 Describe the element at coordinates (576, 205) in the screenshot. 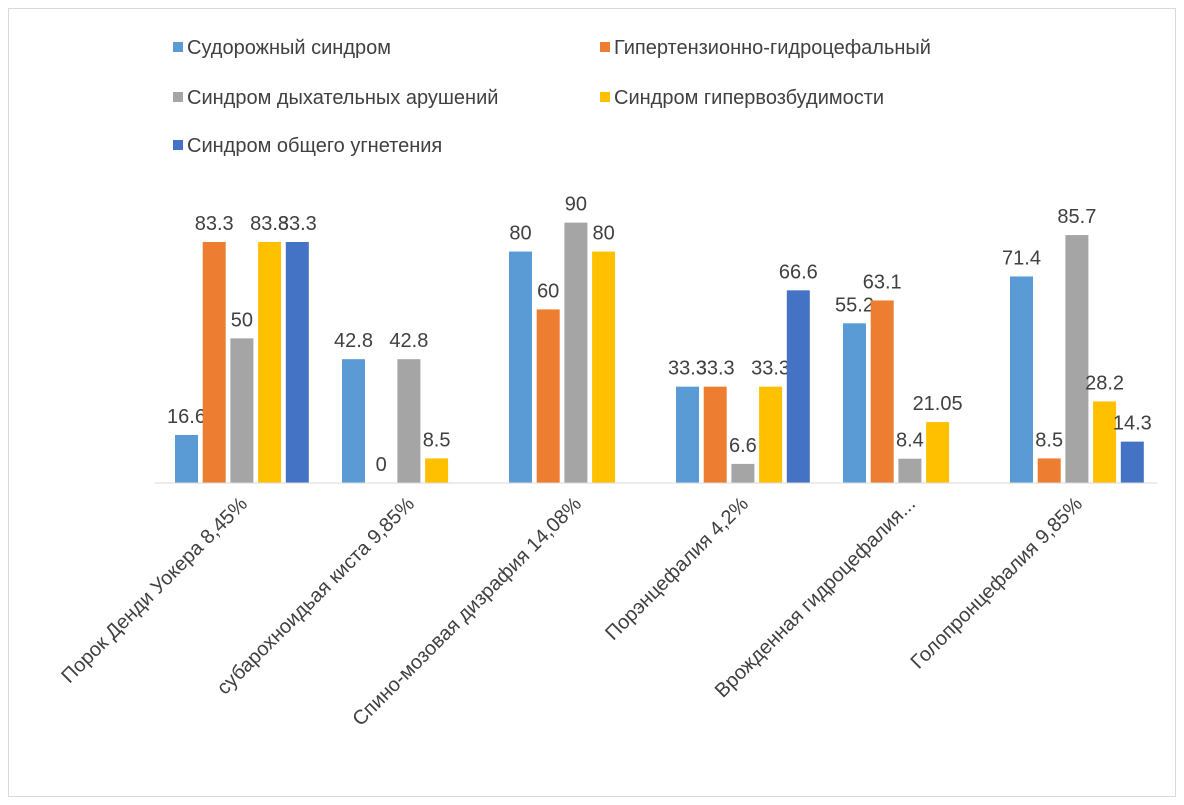

I see `data-label: 90` at that location.